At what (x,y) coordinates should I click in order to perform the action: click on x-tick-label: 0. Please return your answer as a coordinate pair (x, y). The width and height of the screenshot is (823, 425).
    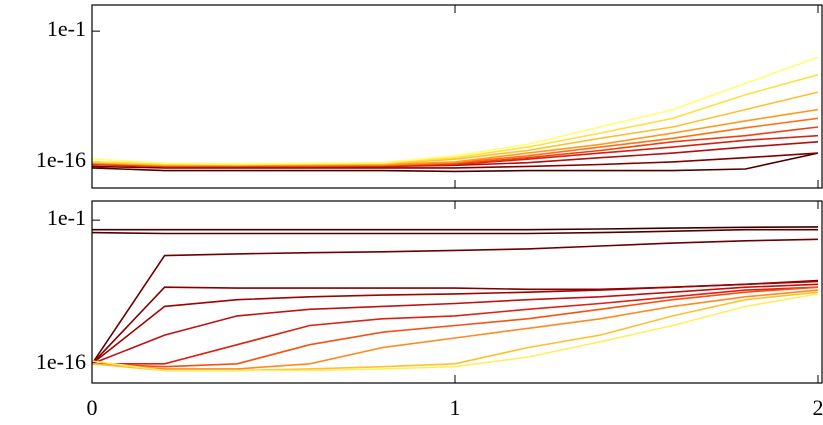
    Looking at the image, I should click on (92, 407).